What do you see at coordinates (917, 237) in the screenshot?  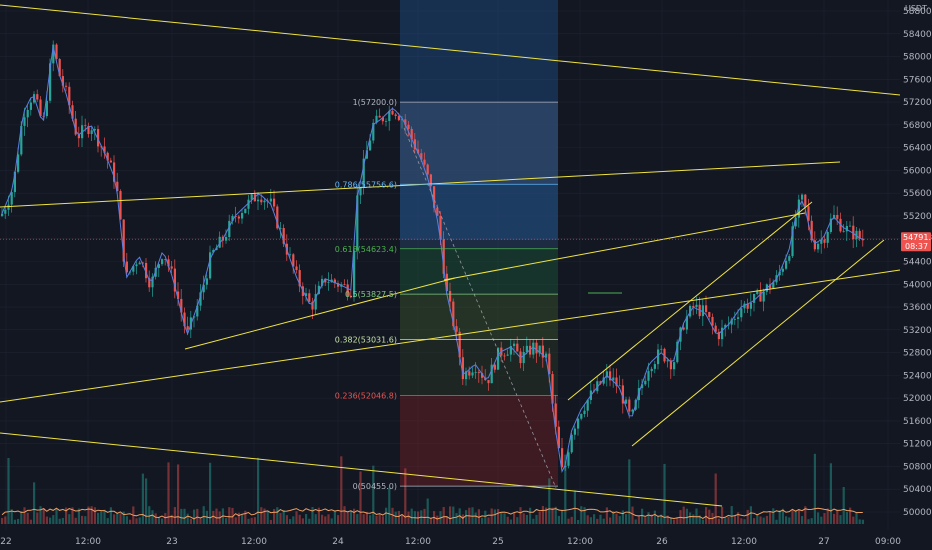 I see `last-price-value: 54791.8` at bounding box center [917, 237].